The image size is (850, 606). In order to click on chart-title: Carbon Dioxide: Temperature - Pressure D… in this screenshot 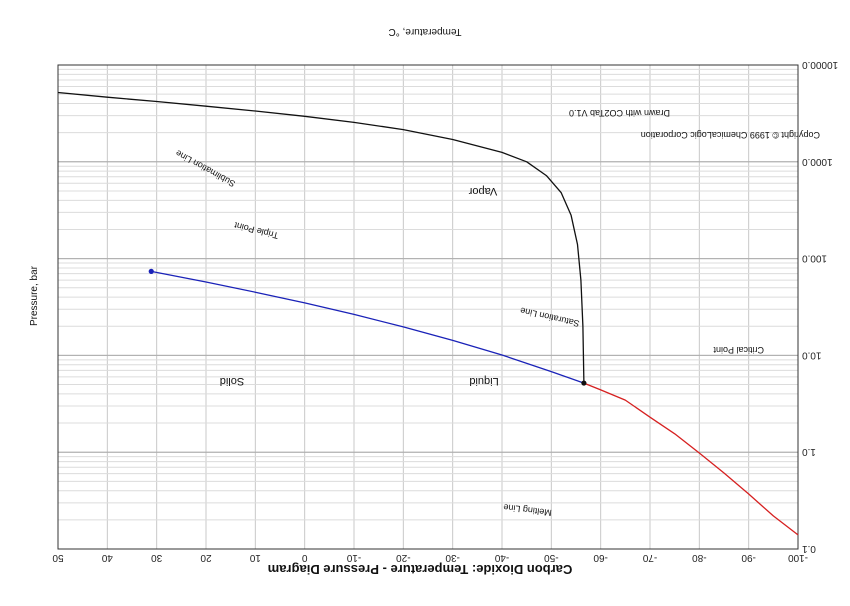, I will do `click(420, 569)`.